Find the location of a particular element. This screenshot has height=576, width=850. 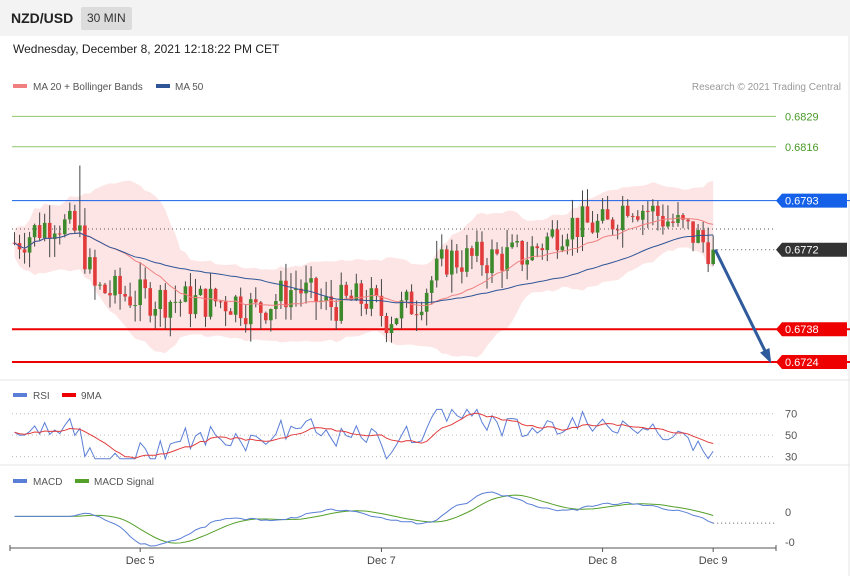

macd-signal-line is located at coordinates (364, 519).